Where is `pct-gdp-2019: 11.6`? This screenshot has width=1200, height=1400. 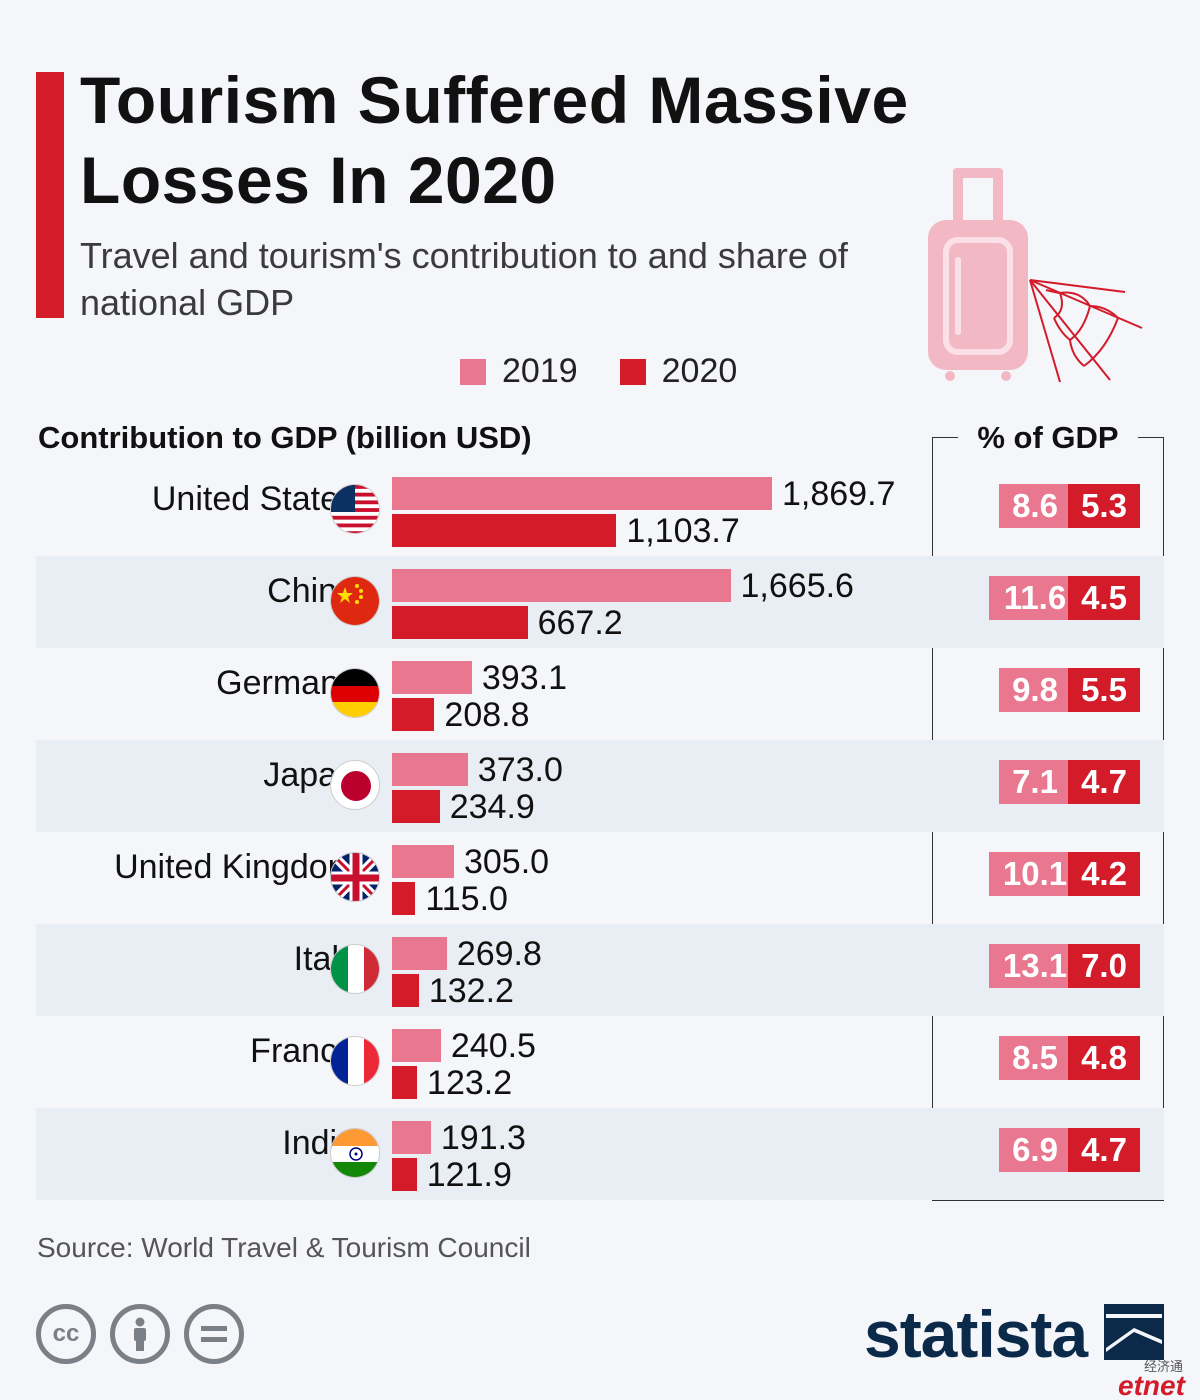
pct-gdp-2019: 11.6 is located at coordinates (1035, 598).